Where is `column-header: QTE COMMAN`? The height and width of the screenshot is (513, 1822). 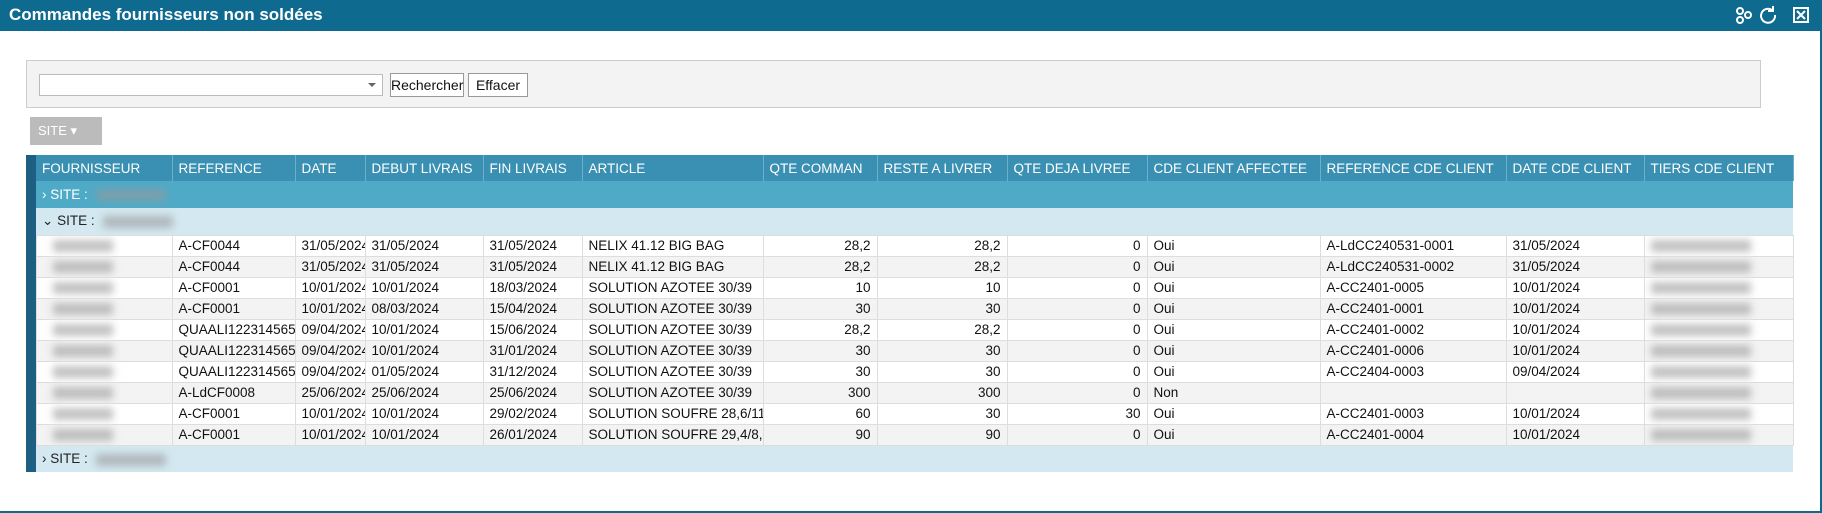
column-header: QTE COMMAN is located at coordinates (820, 168).